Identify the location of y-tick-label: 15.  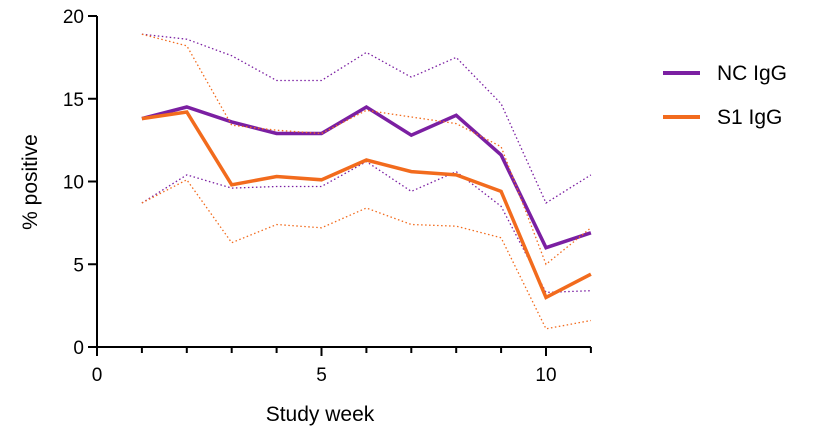
(73, 100).